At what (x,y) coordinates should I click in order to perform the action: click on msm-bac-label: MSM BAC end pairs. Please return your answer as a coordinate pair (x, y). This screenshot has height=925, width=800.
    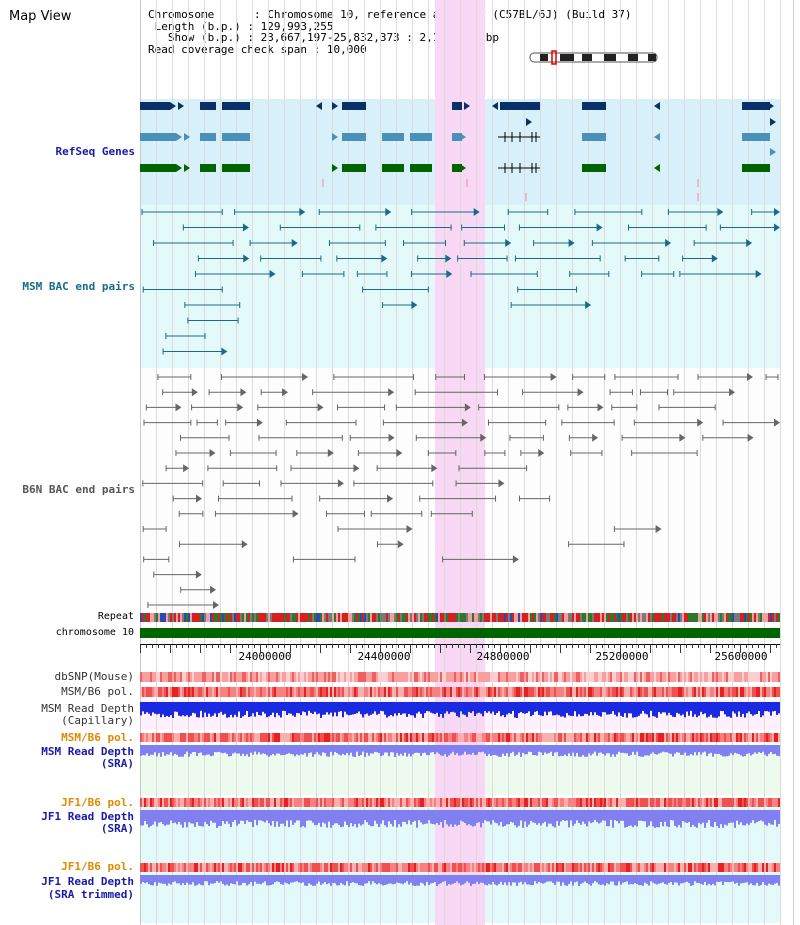
    Looking at the image, I should click on (78, 286).